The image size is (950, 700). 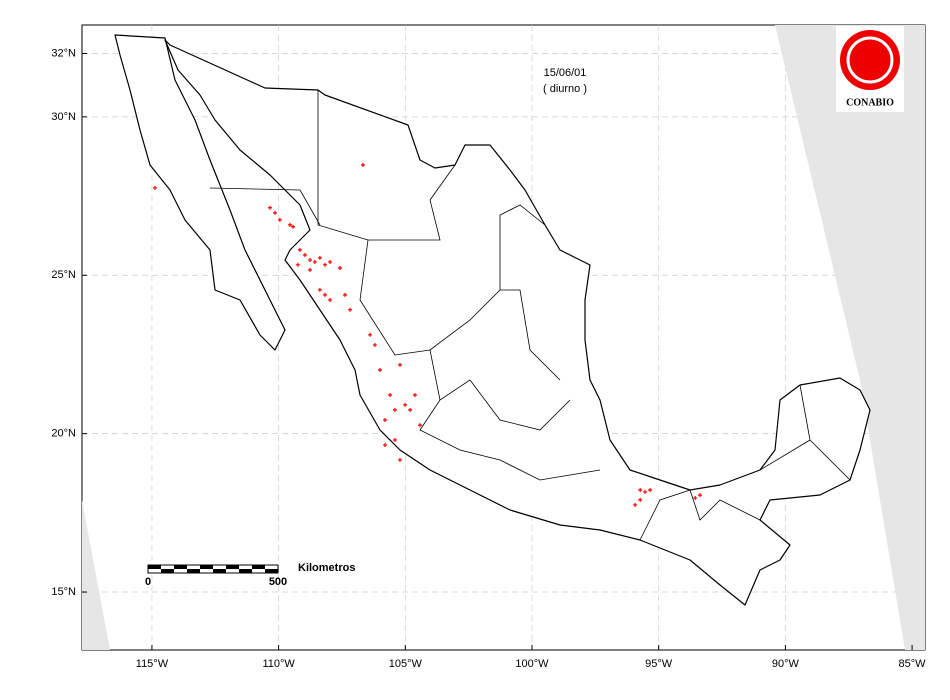 What do you see at coordinates (63, 434) in the screenshot?
I see `y-tick-label: 20°N` at bounding box center [63, 434].